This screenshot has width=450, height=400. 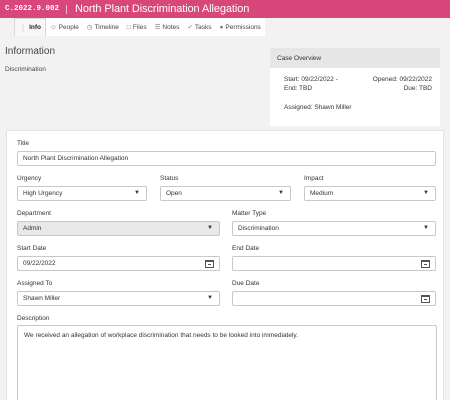 What do you see at coordinates (334, 263) in the screenshot?
I see `end-date-input` at bounding box center [334, 263].